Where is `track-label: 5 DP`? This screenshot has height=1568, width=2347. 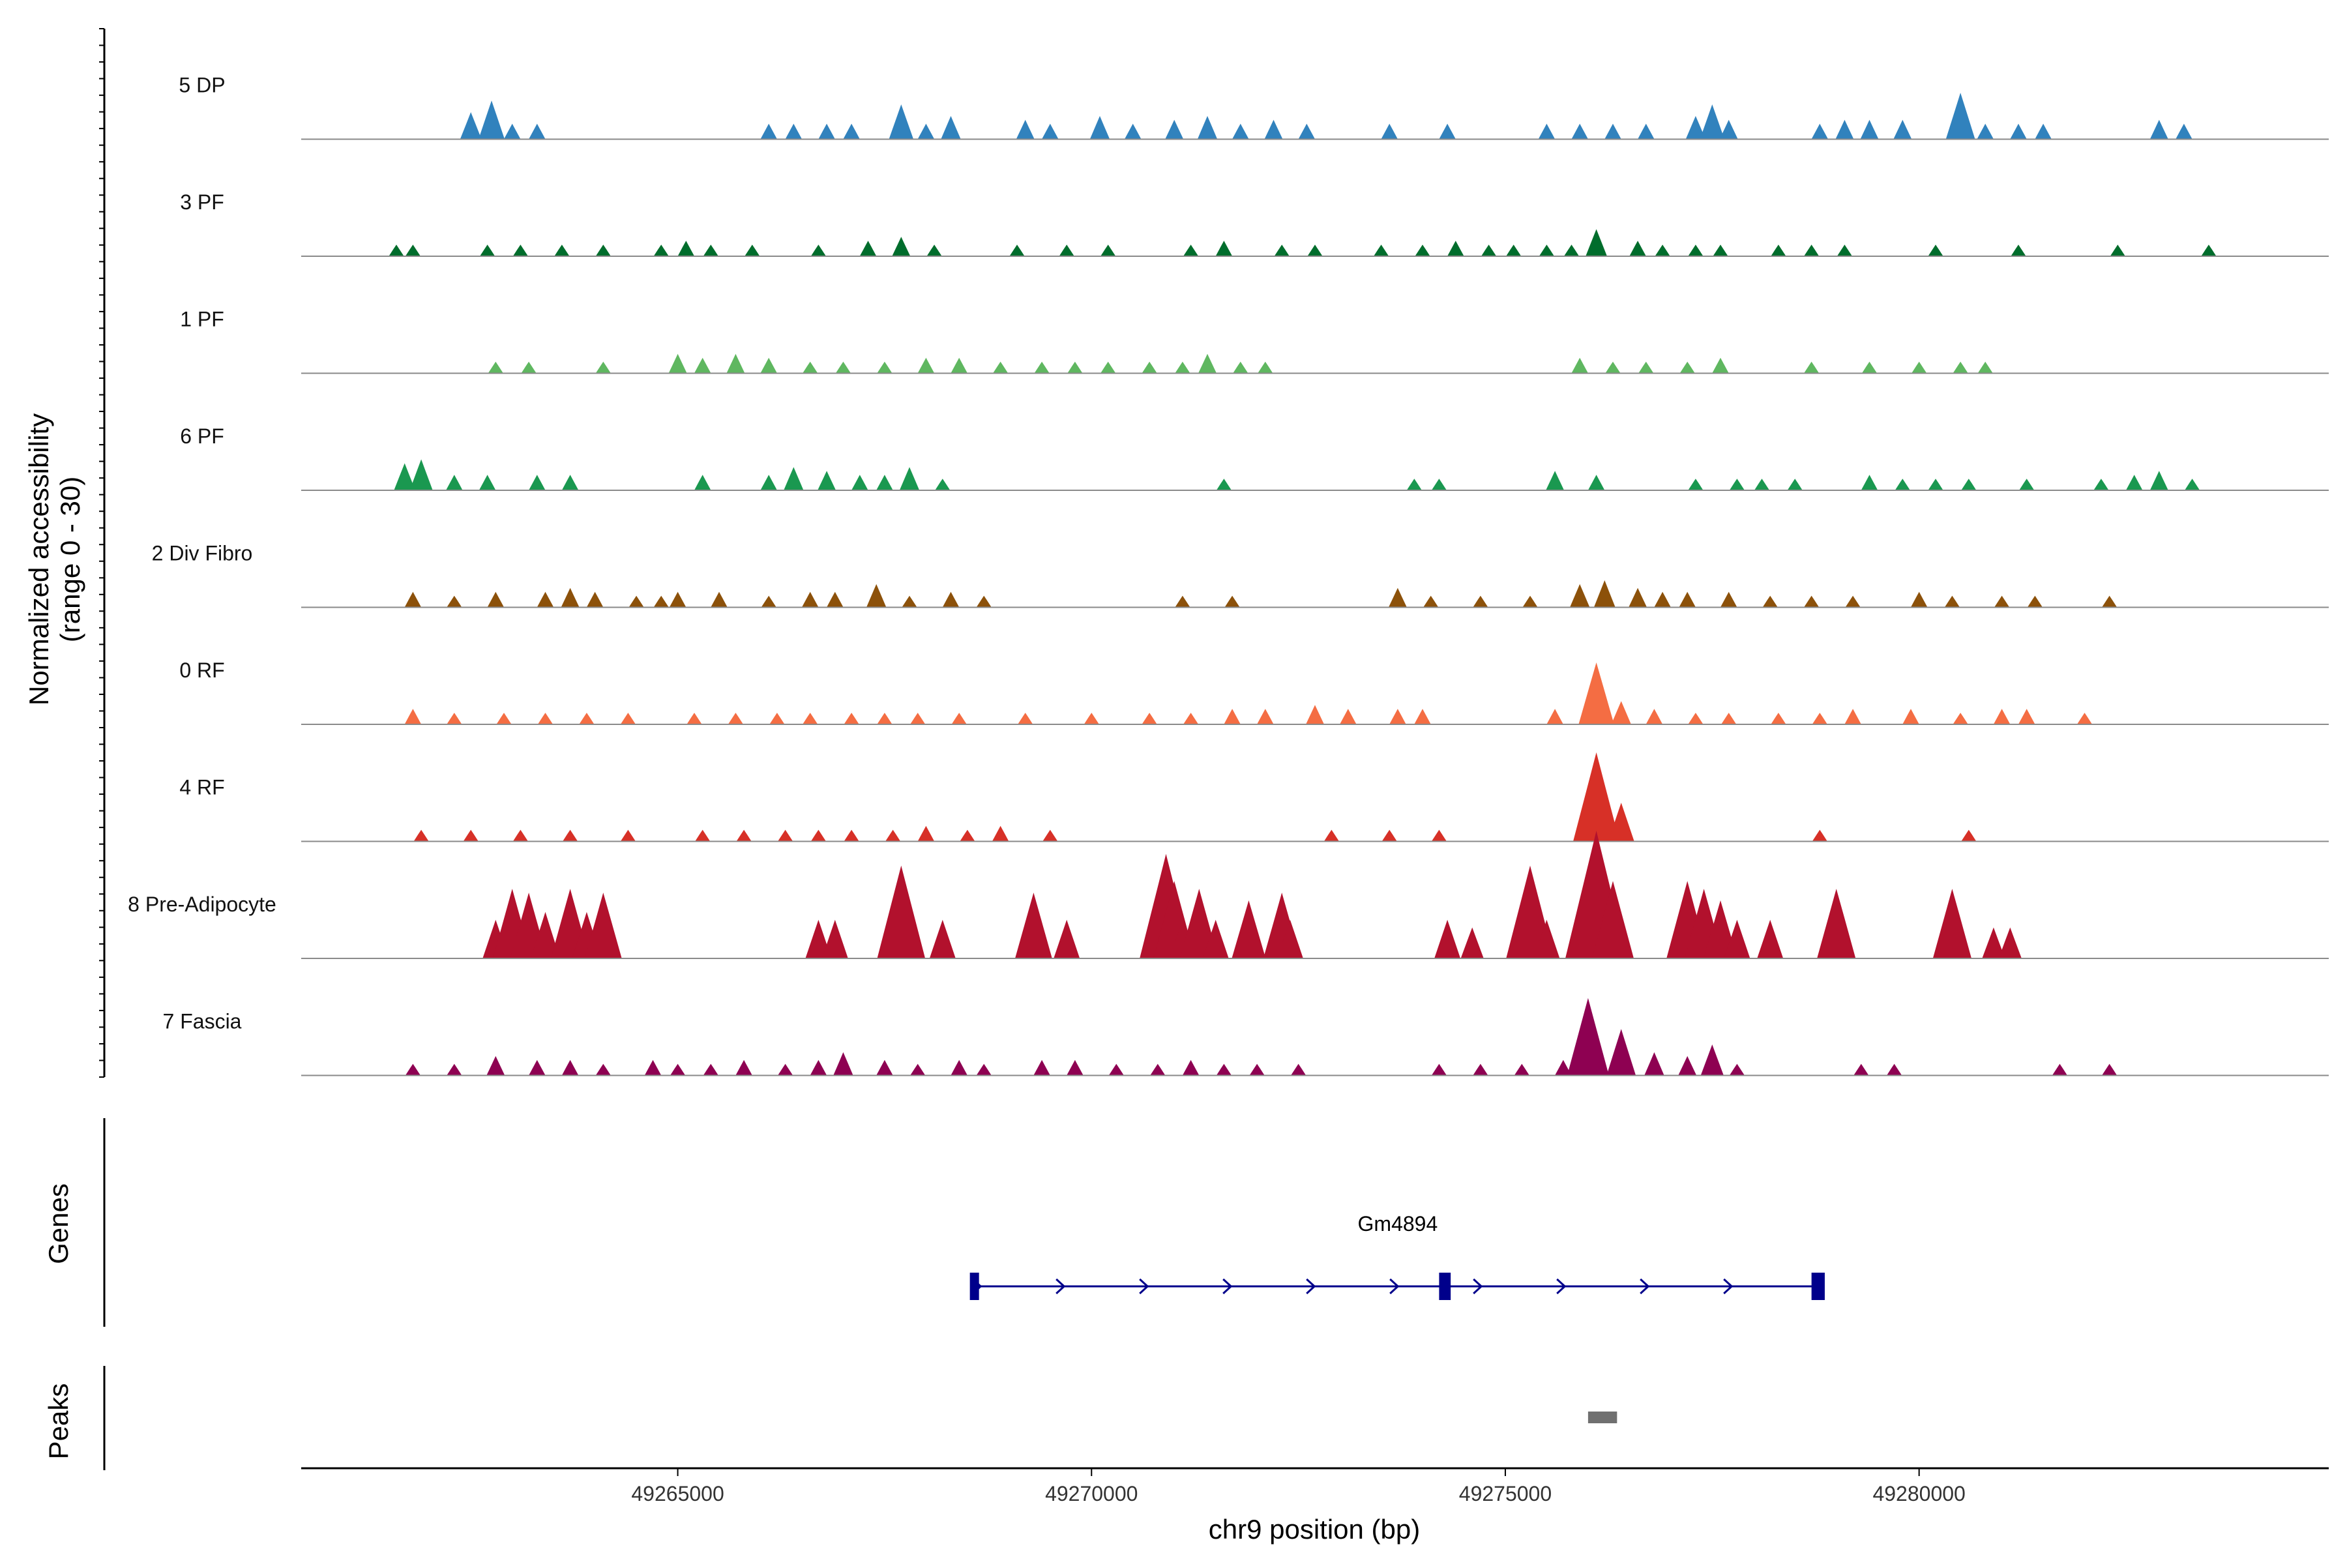
track-label: 5 DP is located at coordinates (202, 86).